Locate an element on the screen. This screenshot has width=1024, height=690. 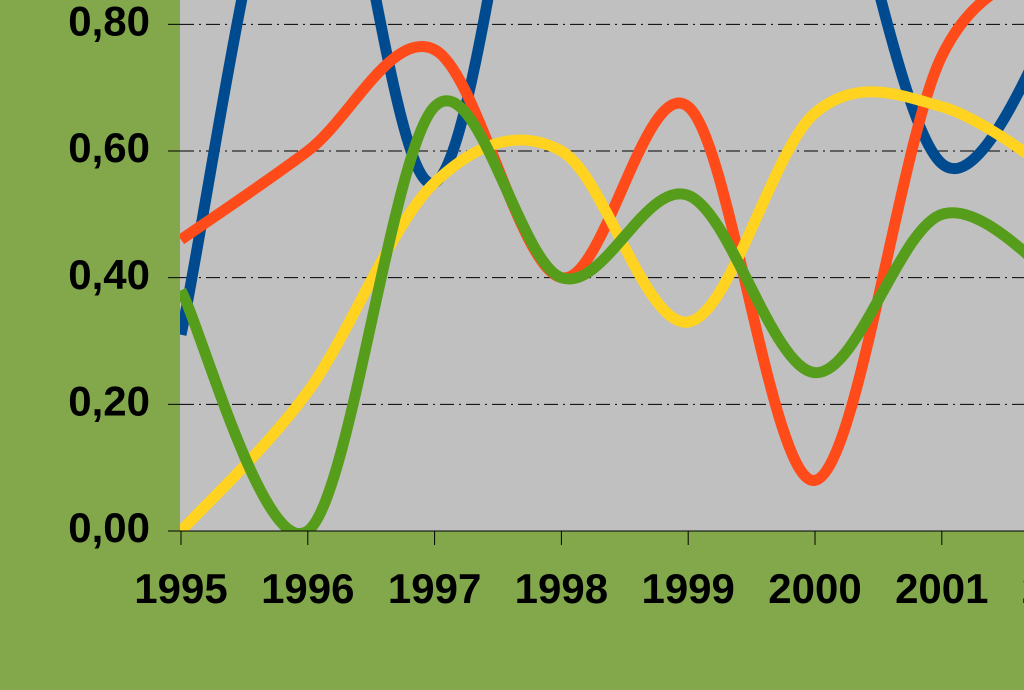
y-tick-label: 0,00 is located at coordinates (109, 527).